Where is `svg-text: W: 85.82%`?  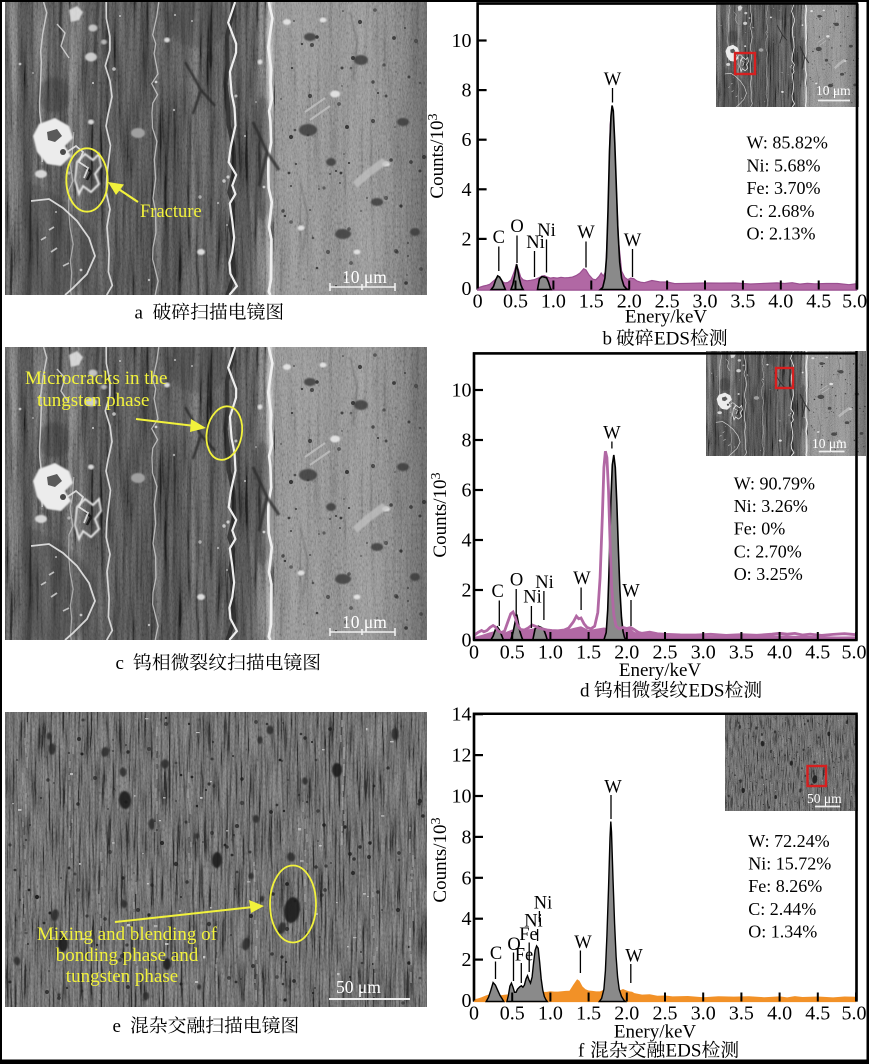
svg-text: W: 85.82% is located at coordinates (787, 143).